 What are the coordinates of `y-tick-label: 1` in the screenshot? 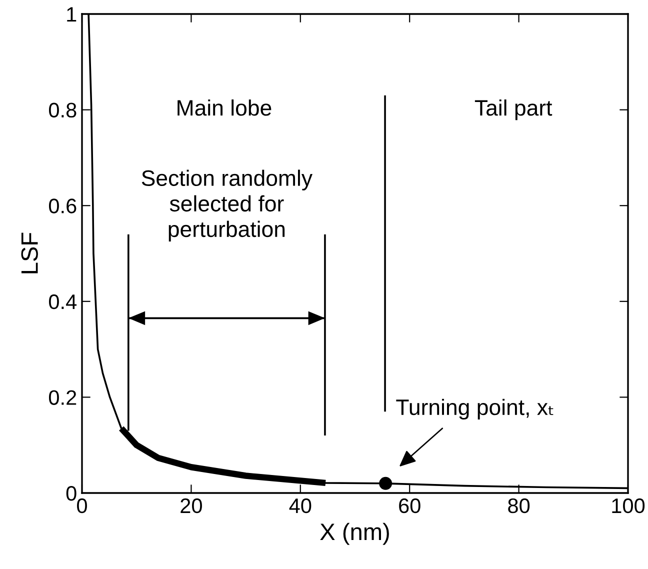 It's located at (71, 14).